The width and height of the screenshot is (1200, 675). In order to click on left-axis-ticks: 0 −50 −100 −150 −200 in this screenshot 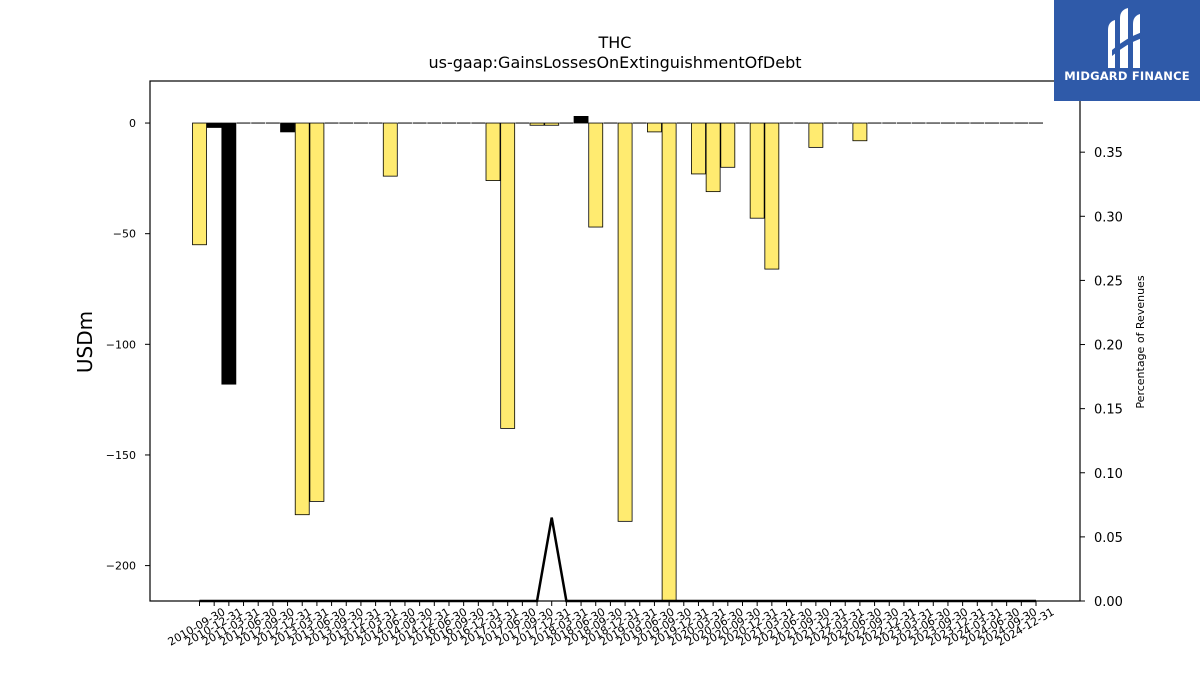, I will do `click(128, 345)`.